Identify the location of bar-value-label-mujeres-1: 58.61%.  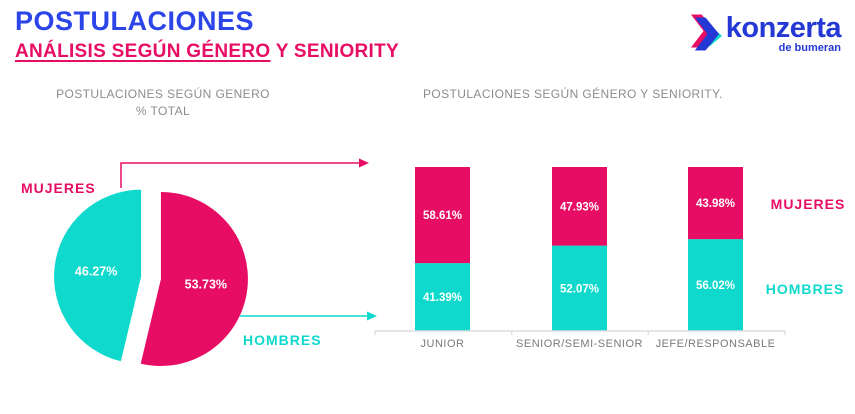
(442, 216).